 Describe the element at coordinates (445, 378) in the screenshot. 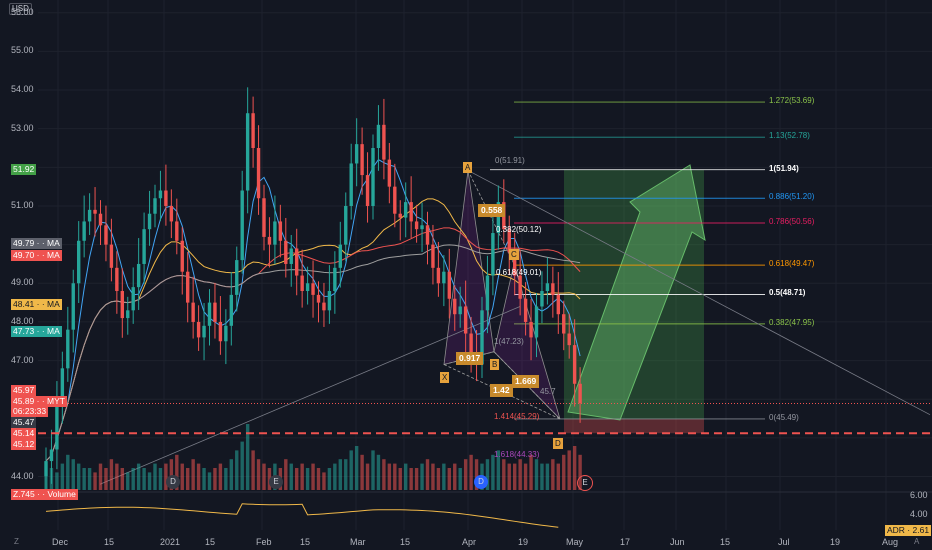

I see `pattern-point-X: X` at that location.